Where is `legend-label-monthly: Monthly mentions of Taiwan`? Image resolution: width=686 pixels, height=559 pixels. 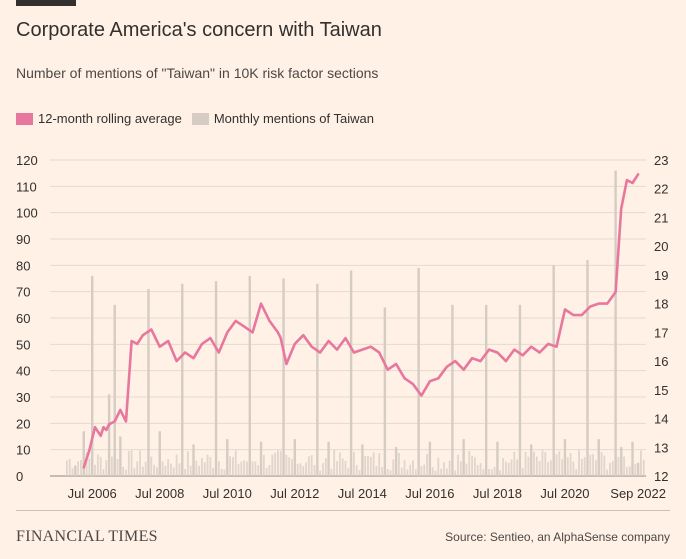 legend-label-monthly: Monthly mentions of Taiwan is located at coordinates (293, 118).